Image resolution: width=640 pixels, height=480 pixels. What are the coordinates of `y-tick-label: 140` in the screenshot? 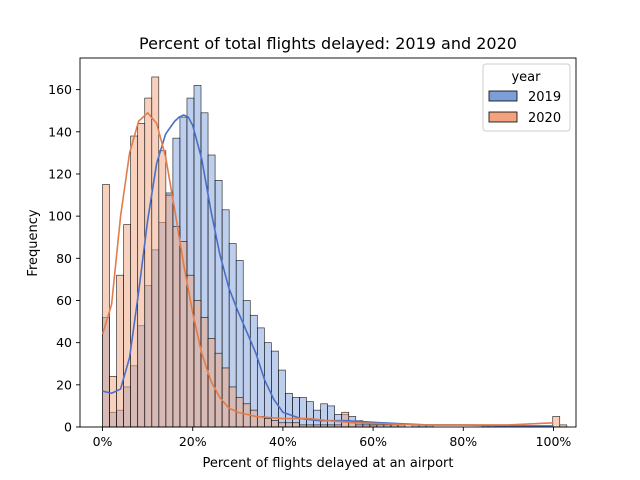 It's located at (60, 131).